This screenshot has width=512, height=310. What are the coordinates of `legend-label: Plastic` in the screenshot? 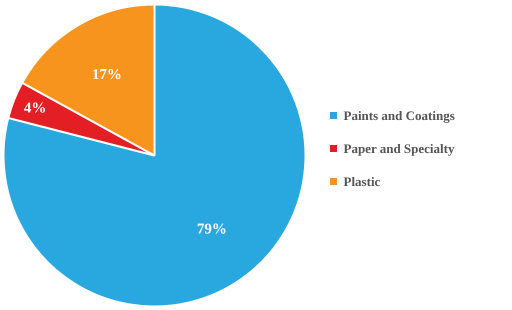 It's located at (362, 181).